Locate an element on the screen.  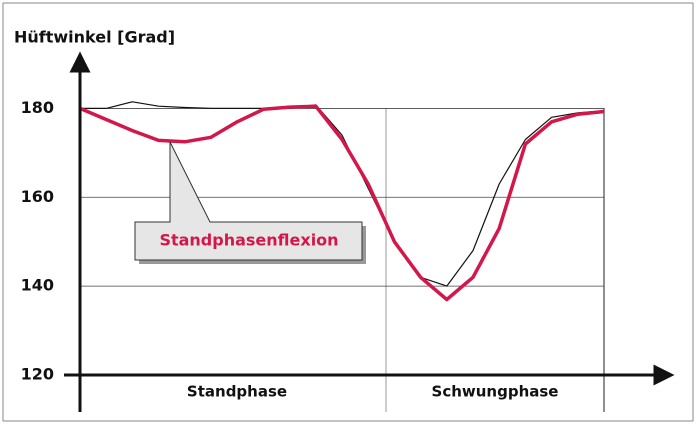
y-tick-label: 180 is located at coordinates (37, 107).